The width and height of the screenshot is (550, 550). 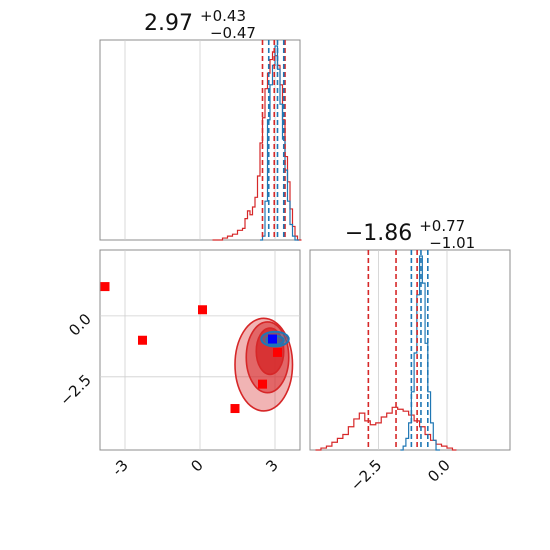 I want to click on panel-frame, so click(x=410, y=350).